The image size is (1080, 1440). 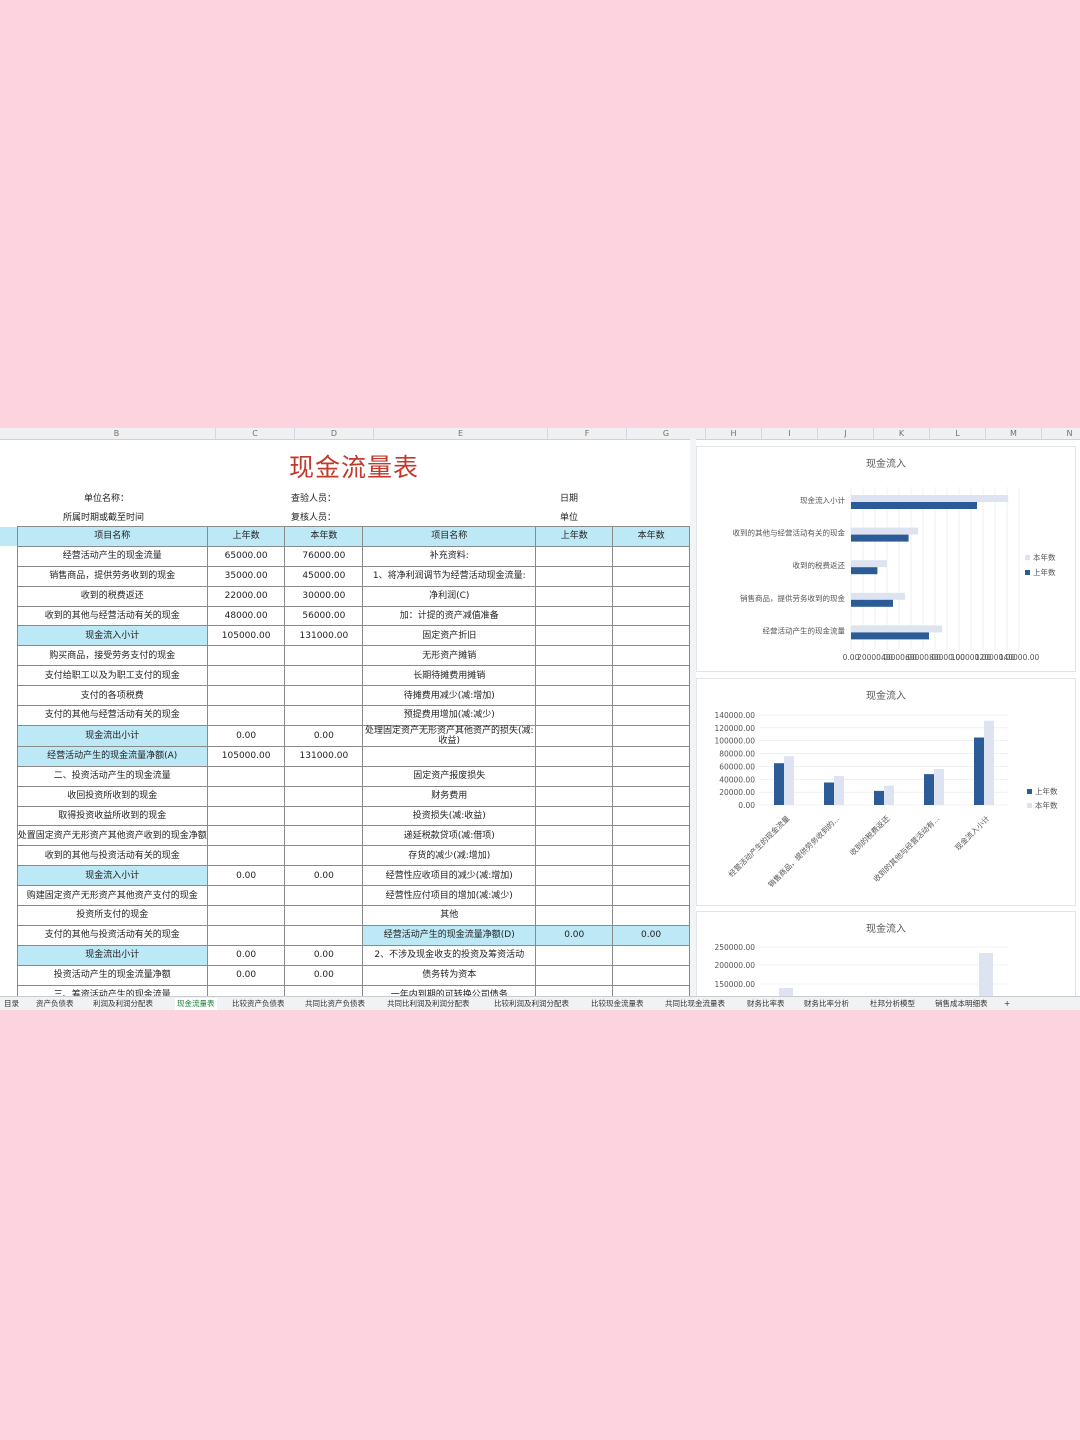 What do you see at coordinates (112, 836) in the screenshot?
I see `table-cell: 处置固定资产无形资产其他资产收到的现金净额` at bounding box center [112, 836].